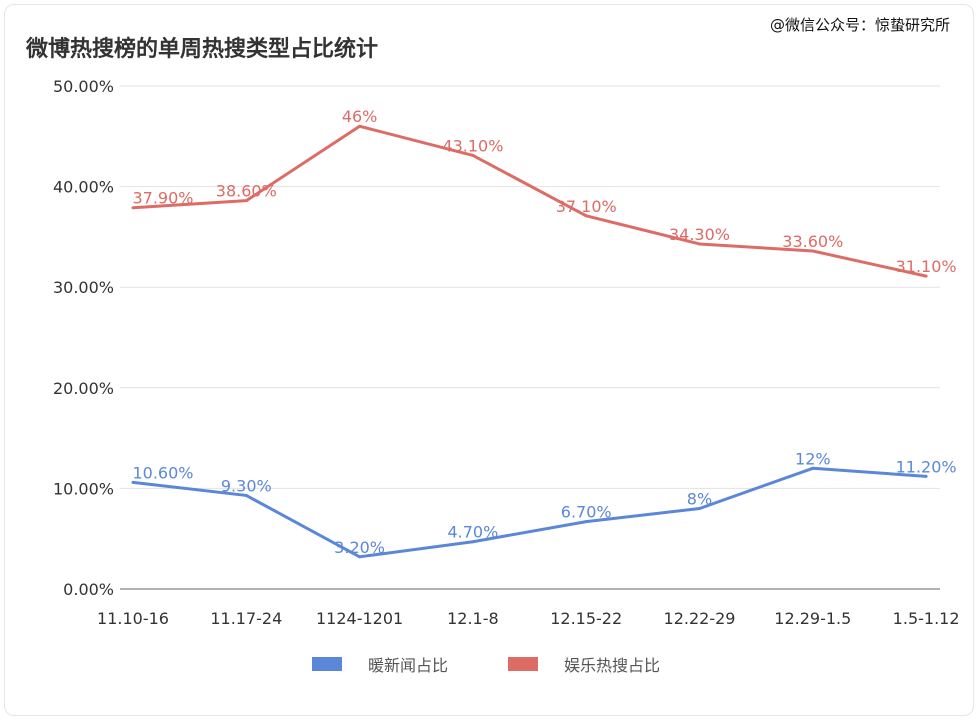 This screenshot has height=720, width=978. I want to click on x-tick-label: 12.29-1.5, so click(812, 618).